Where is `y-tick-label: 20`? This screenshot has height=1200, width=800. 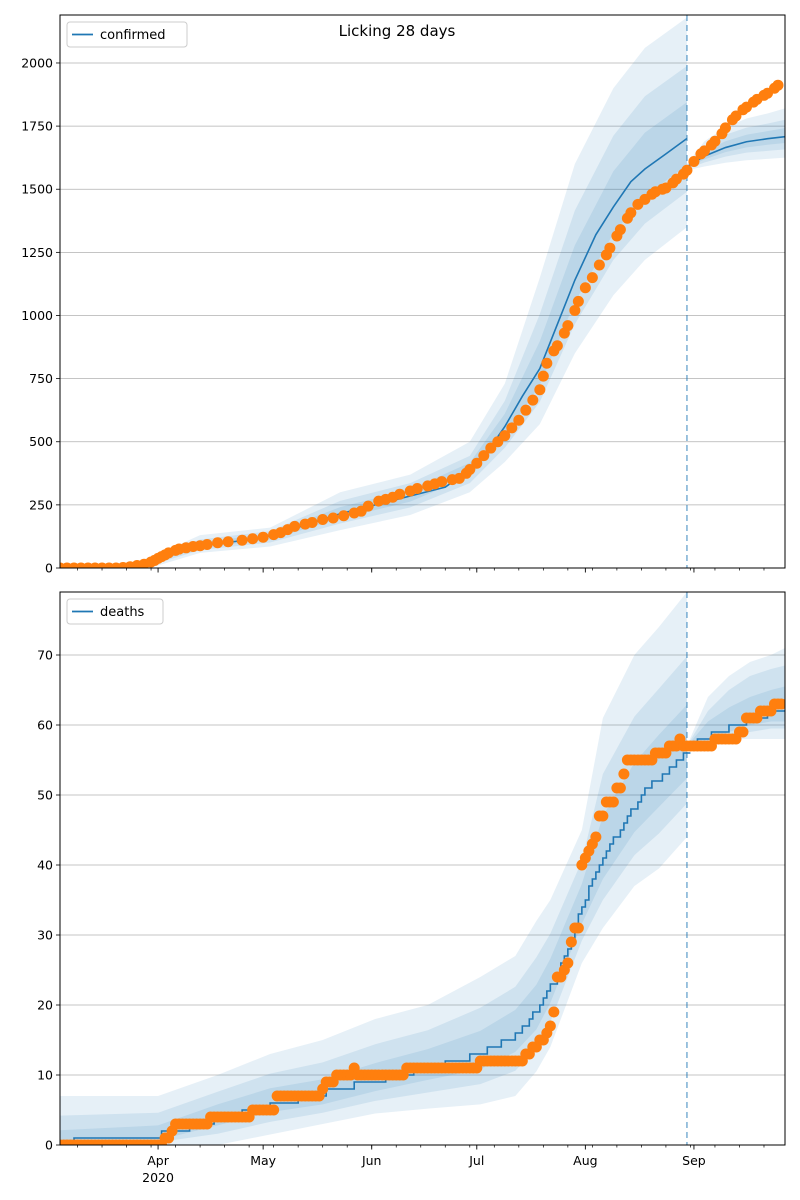 y-tick-label: 20 is located at coordinates (45, 1005).